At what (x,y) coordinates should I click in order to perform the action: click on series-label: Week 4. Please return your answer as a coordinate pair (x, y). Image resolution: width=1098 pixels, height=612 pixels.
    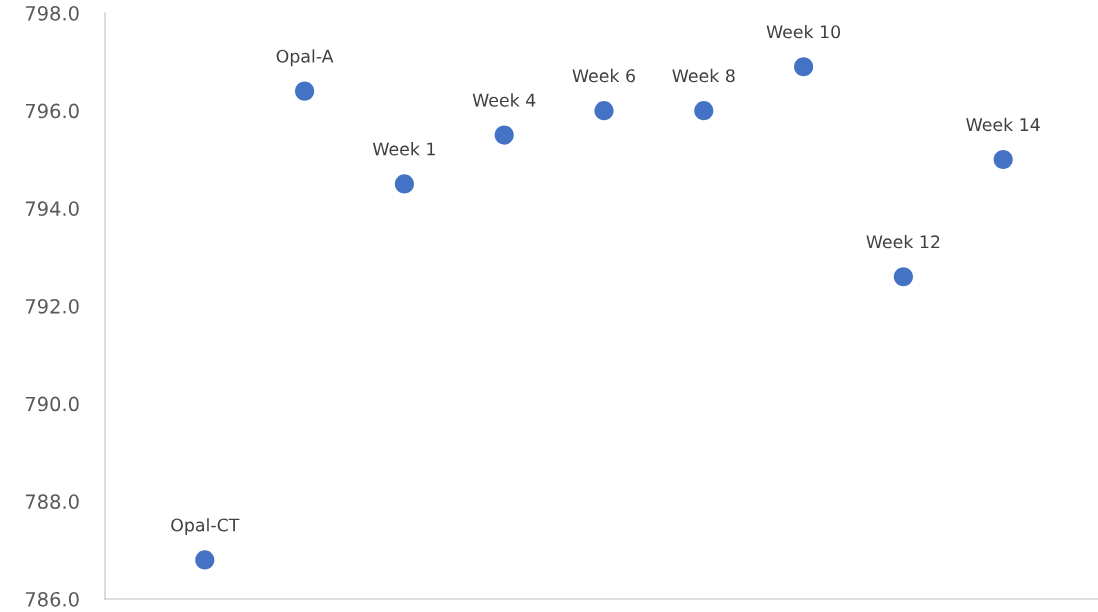
    Looking at the image, I should click on (504, 100).